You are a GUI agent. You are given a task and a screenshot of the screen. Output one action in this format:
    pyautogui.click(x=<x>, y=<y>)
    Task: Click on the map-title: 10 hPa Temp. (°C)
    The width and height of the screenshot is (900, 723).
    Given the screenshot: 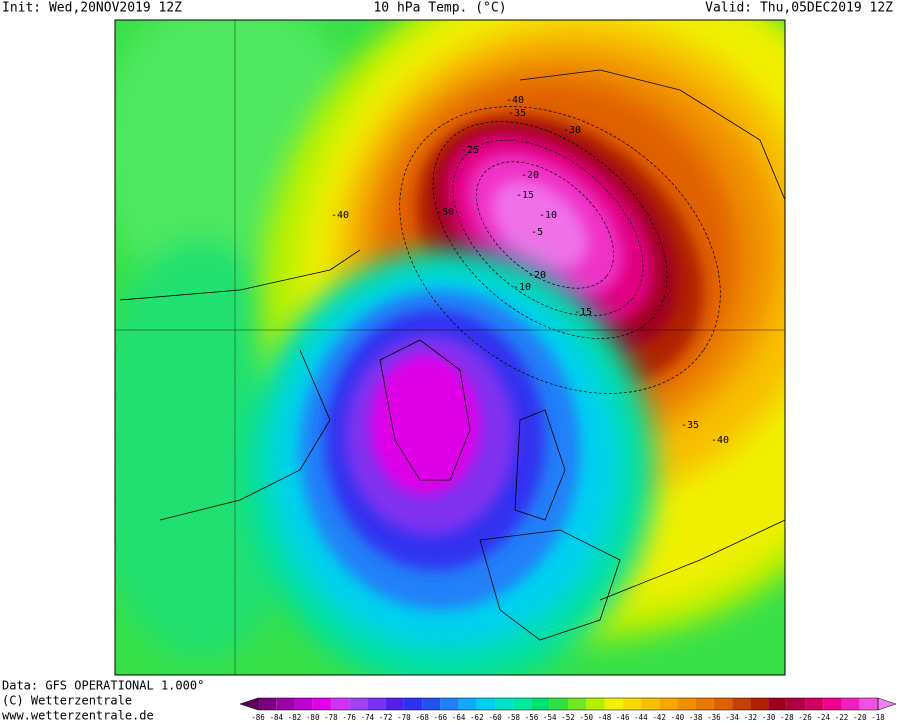 What is the action you would take?
    pyautogui.click(x=439, y=8)
    